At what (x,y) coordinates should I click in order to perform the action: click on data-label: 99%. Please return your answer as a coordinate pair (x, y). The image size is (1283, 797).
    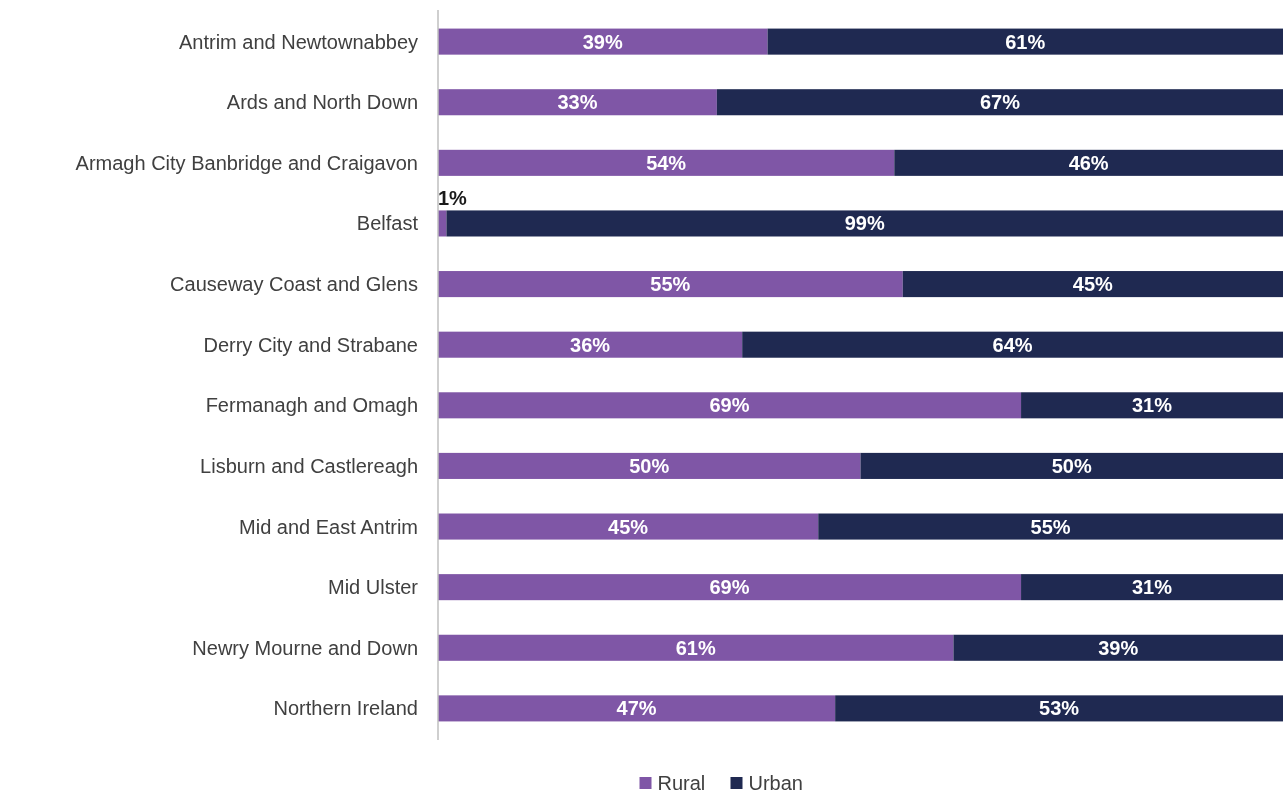
    Looking at the image, I should click on (864, 223).